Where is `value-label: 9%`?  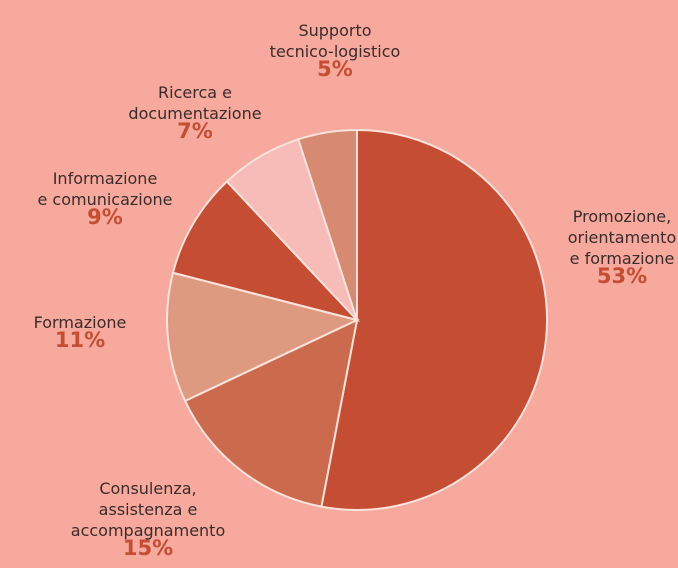
value-label: 9% is located at coordinates (105, 217).